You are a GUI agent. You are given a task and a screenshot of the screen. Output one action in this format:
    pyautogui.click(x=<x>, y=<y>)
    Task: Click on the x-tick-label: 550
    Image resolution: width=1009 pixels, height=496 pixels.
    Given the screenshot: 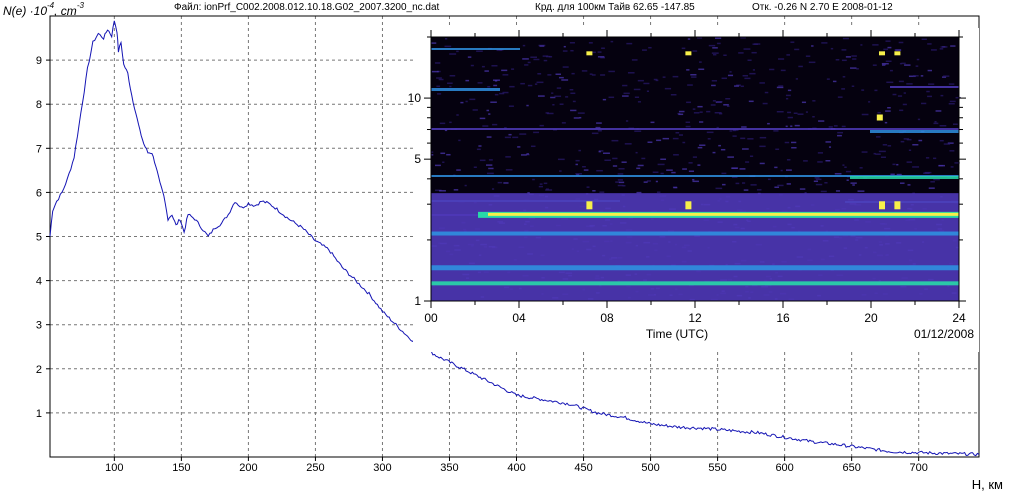 What is the action you would take?
    pyautogui.click(x=717, y=468)
    